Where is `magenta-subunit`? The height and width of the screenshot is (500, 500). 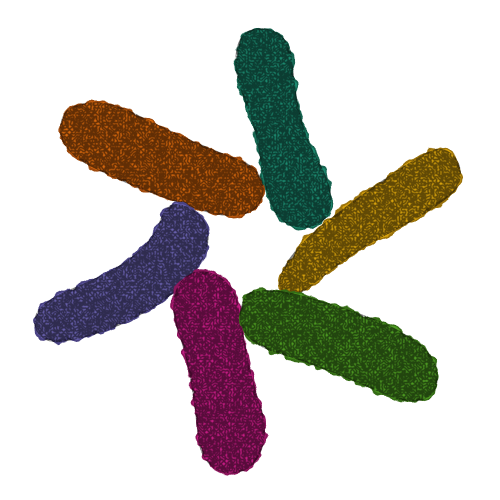
magenta-subunit is located at coordinates (219, 372).